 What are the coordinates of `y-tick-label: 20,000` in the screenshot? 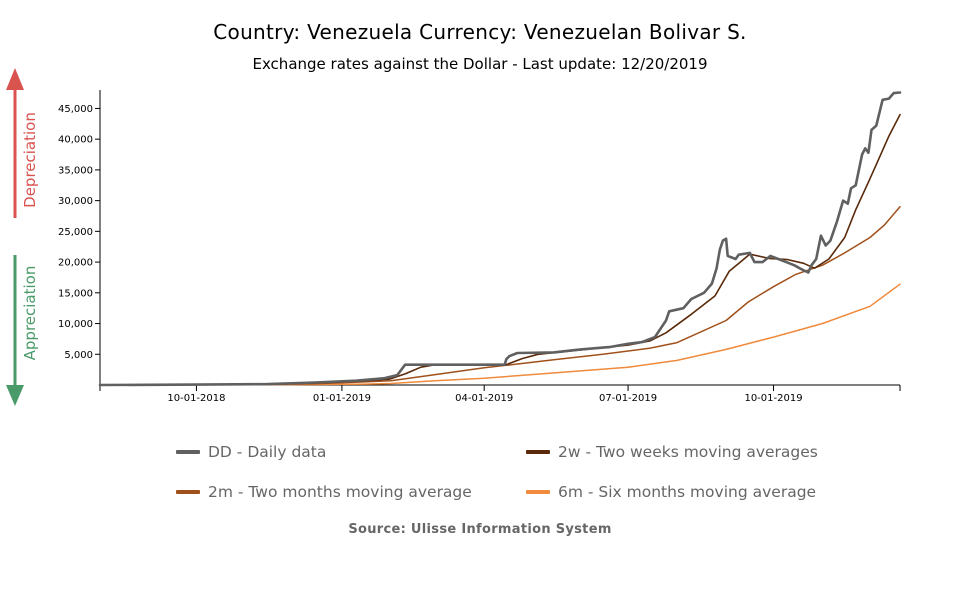 It's located at (75, 263).